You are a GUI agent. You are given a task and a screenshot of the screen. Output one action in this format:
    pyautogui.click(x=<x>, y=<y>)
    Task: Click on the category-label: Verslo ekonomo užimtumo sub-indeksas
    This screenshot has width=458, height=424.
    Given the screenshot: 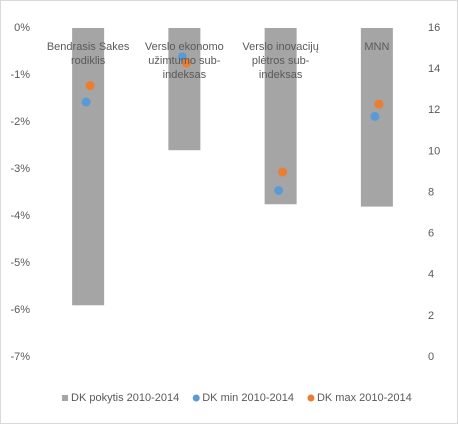 What is the action you would take?
    pyautogui.click(x=184, y=61)
    